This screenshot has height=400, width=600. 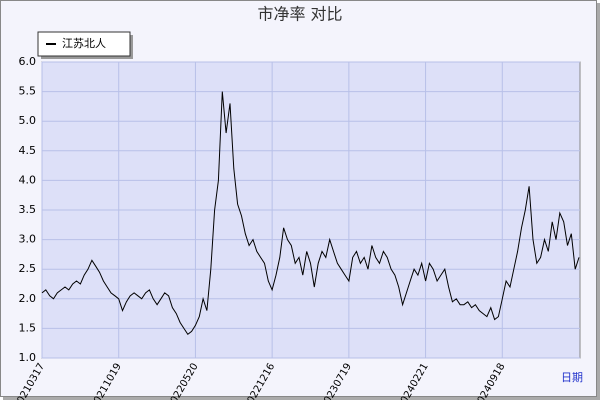 What do you see at coordinates (299, 14) in the screenshot?
I see `chart-title: 市净率 对比` at bounding box center [299, 14].